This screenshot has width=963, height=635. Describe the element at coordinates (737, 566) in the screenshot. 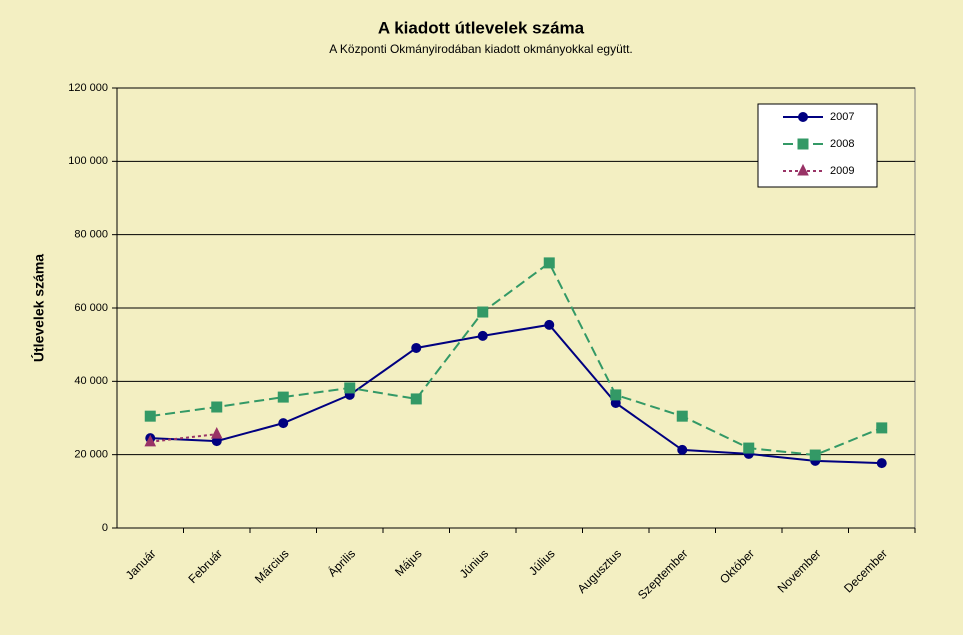

I see `x-tick-label: Október` at that location.